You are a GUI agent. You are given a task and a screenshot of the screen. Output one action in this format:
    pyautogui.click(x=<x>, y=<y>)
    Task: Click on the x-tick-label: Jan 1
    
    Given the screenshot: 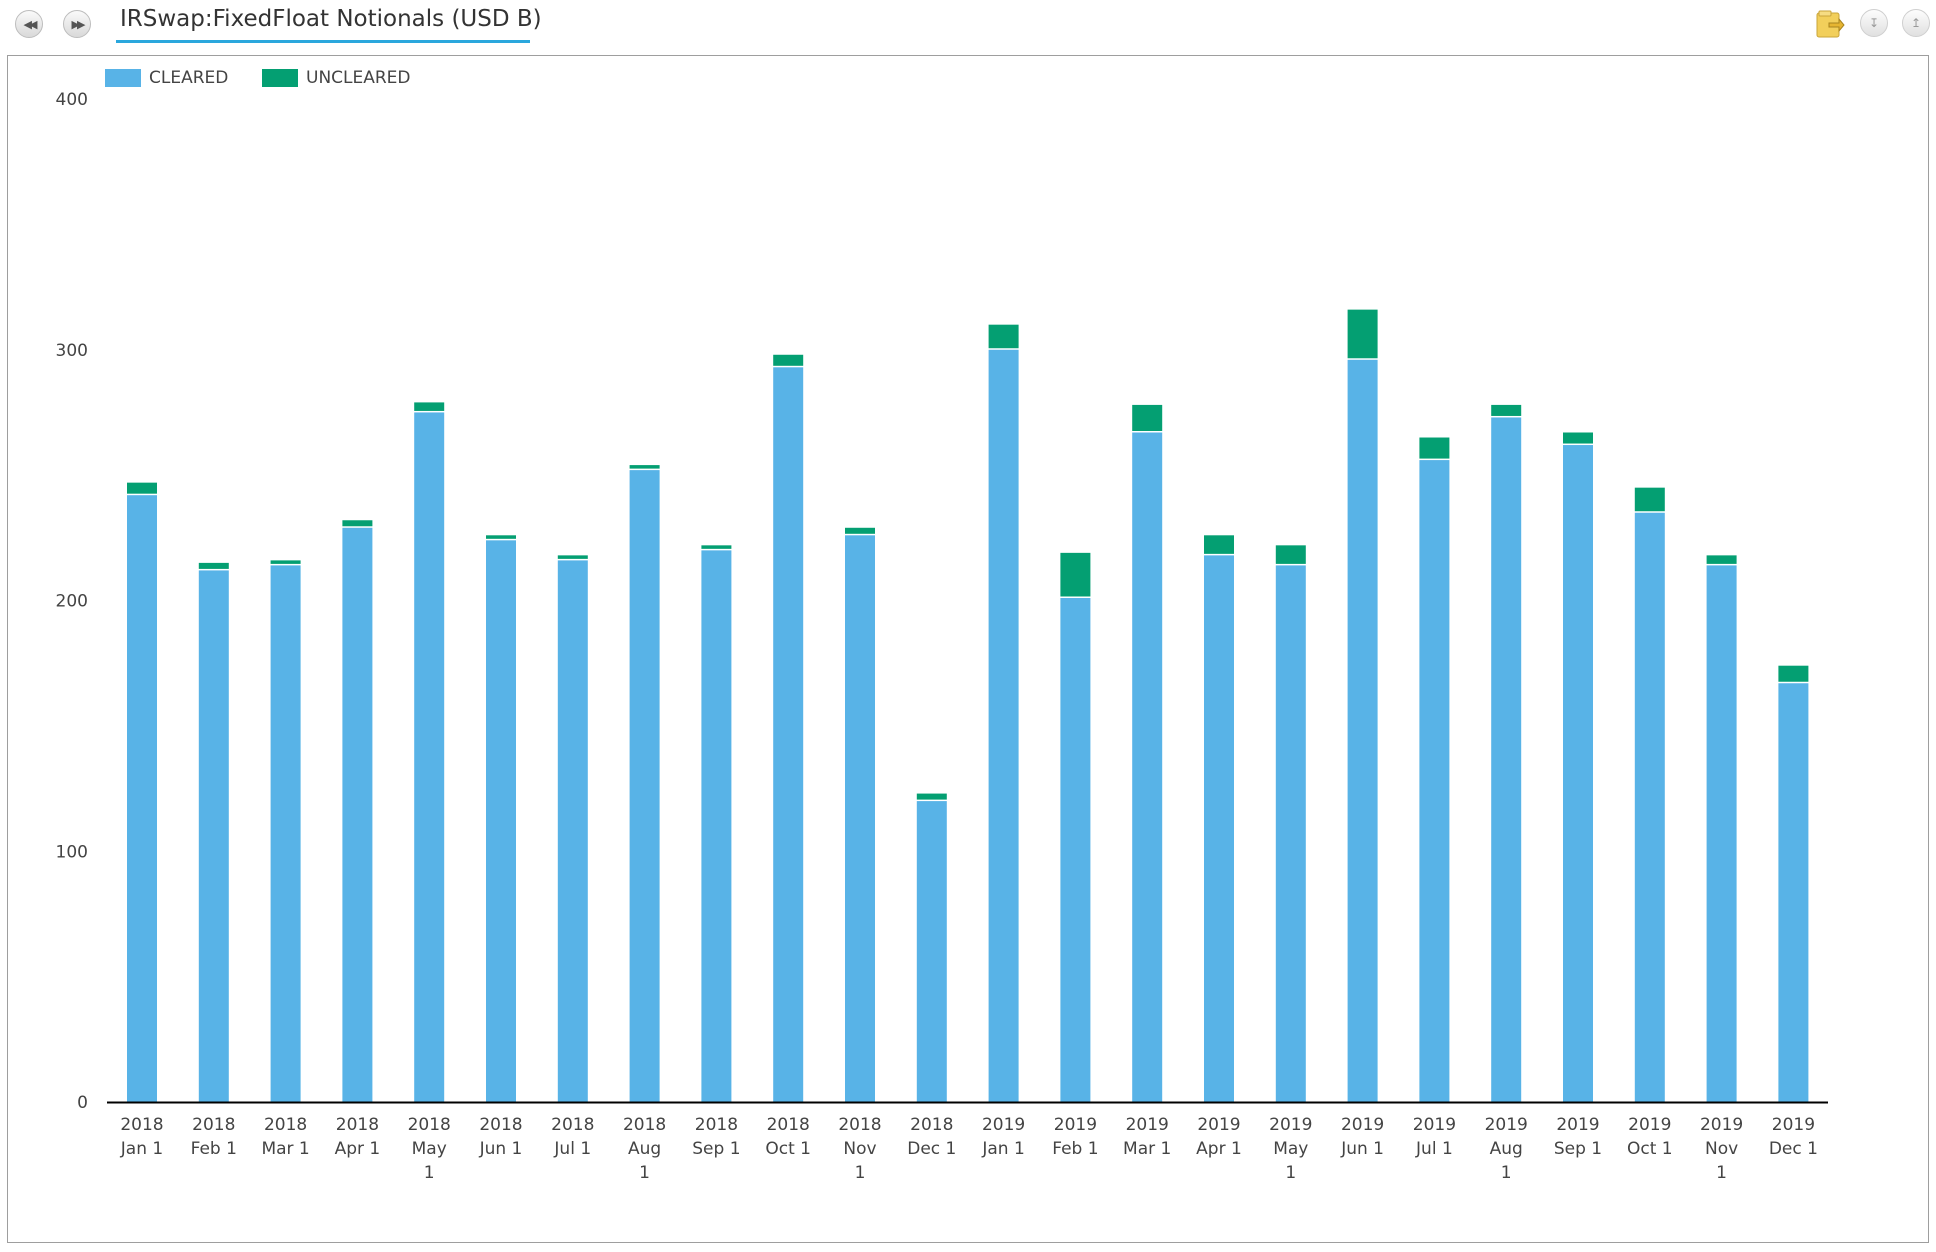 What is the action you would take?
    pyautogui.click(x=141, y=1149)
    